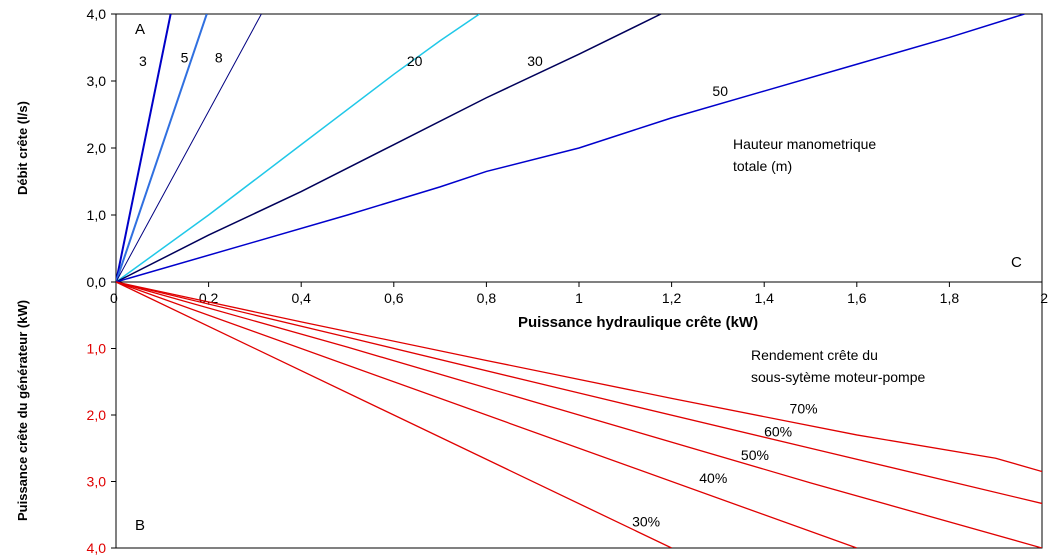 This screenshot has height=559, width=1048. Describe the element at coordinates (1016, 262) in the screenshot. I see `corner-label-c: C` at that location.